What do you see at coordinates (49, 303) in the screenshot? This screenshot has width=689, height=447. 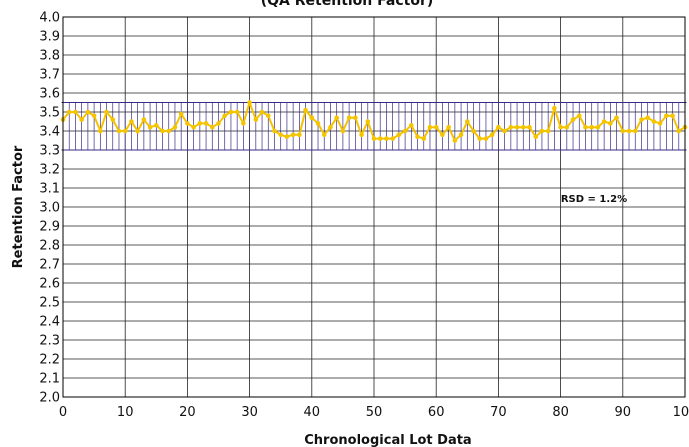 I see `y-tick-label: 2.5` at bounding box center [49, 303].